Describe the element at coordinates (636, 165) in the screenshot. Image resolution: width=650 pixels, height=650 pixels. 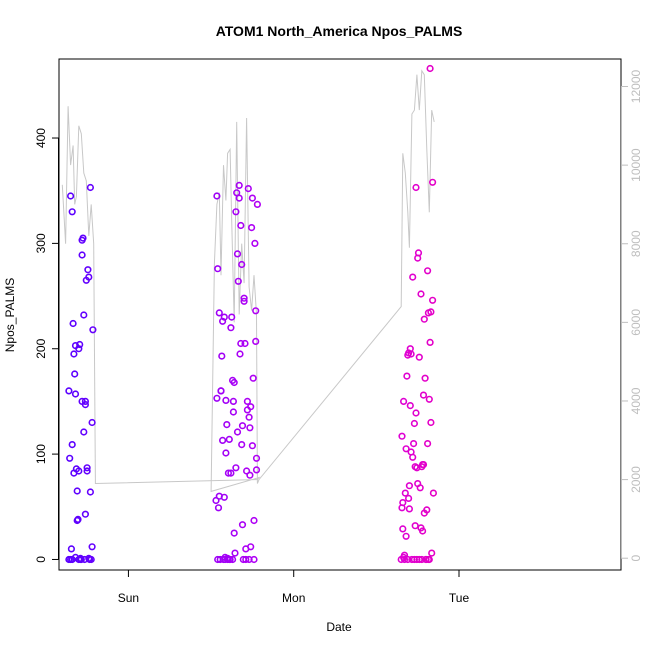
I see `y2-tick-label: 10000` at that location.